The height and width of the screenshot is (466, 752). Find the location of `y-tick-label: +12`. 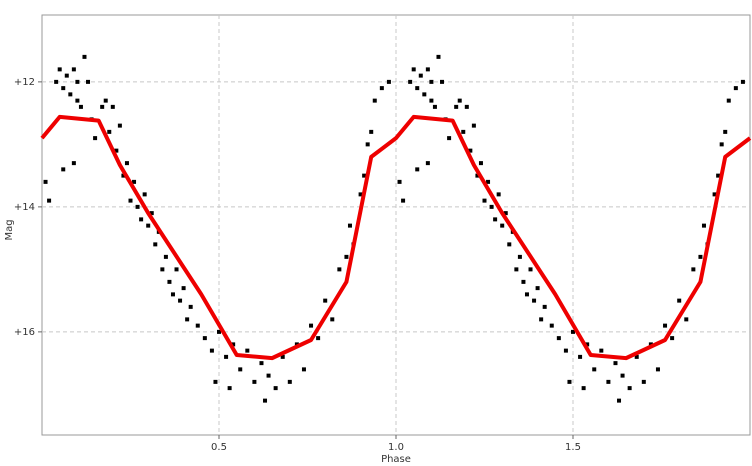

y-tick-label: +12 is located at coordinates (24, 82).